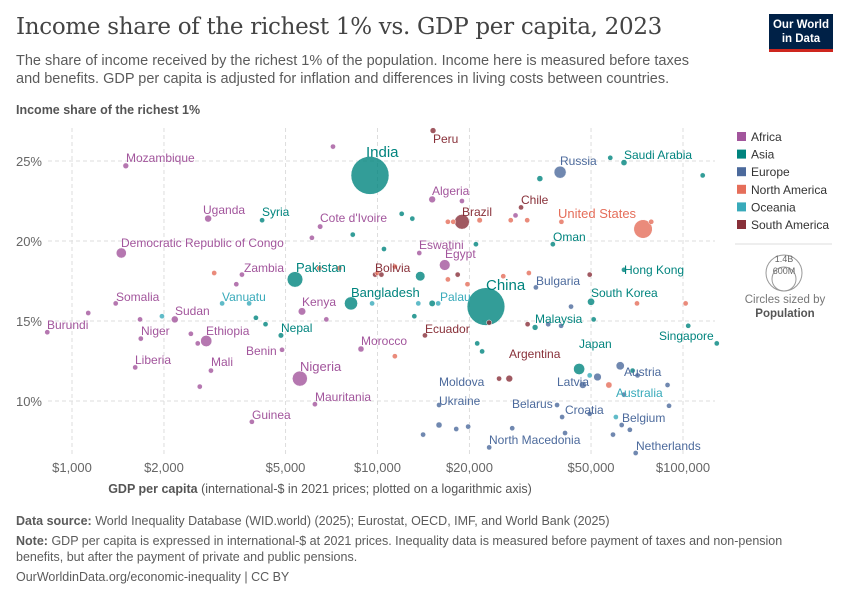  What do you see at coordinates (445, 265) in the screenshot?
I see `point-egypt` at bounding box center [445, 265].